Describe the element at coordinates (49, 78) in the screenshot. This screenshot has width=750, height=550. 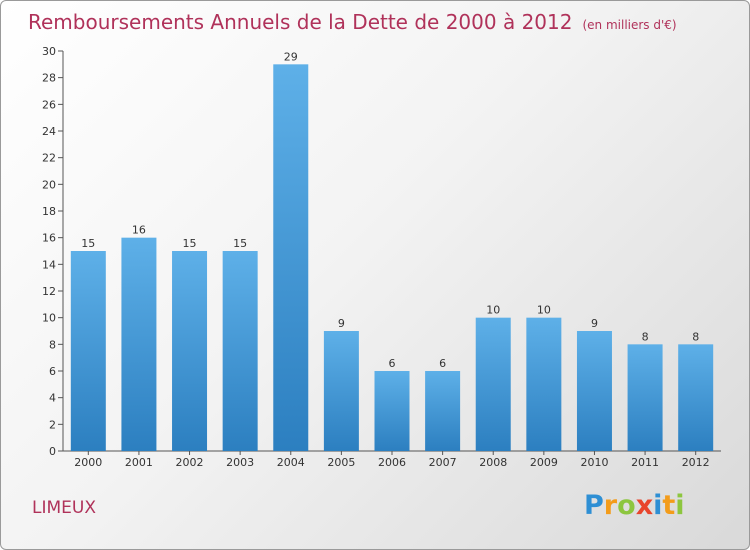
I see `y-tick-label: 28` at that location.